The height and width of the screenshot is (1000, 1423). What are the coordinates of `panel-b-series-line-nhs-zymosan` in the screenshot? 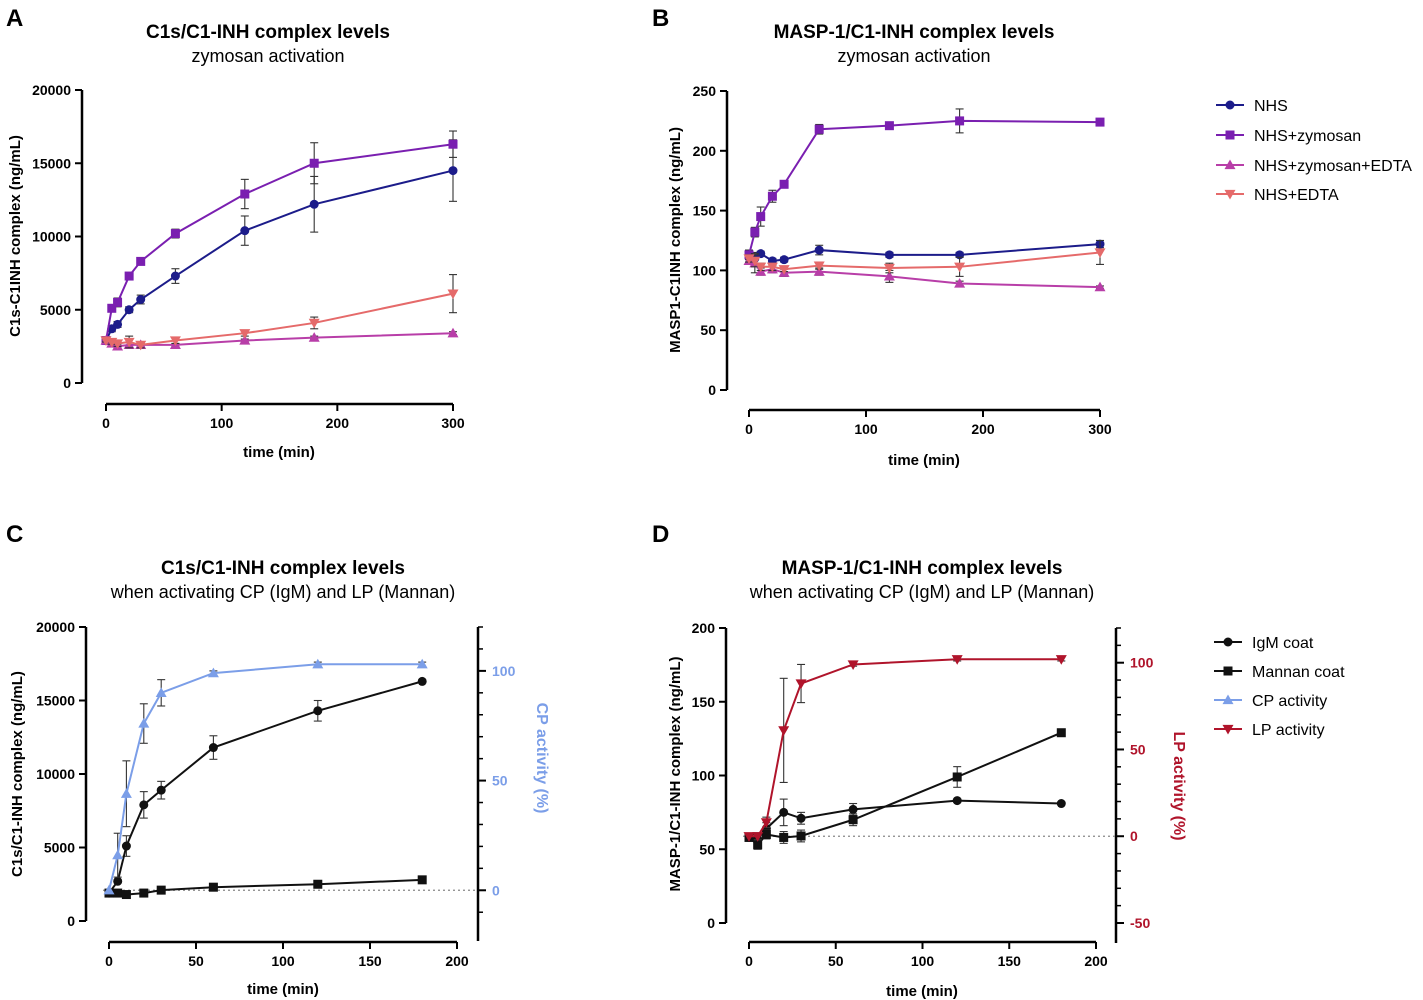 It's located at (924, 187).